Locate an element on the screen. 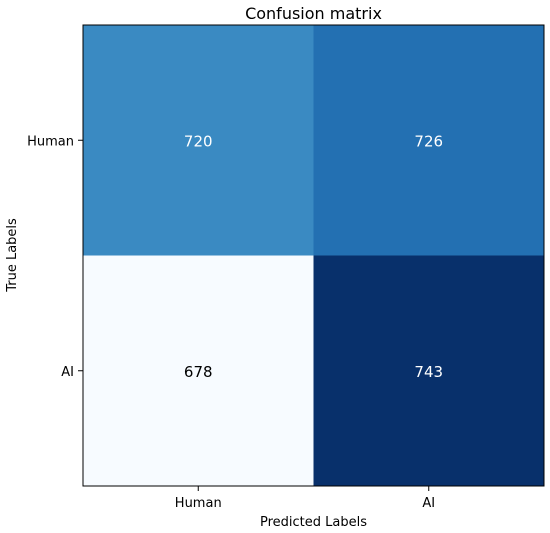 Image resolution: width=550 pixels, height=533 pixels. x-axis-label: Predicted Labels is located at coordinates (313, 522).